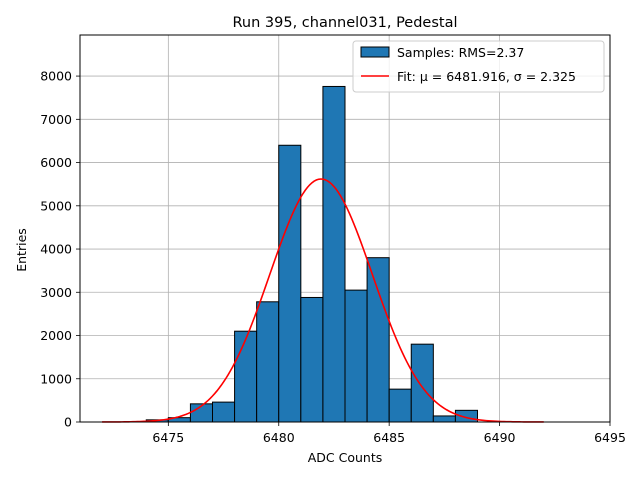 This screenshot has height=480, width=640. What do you see at coordinates (375, 52) in the screenshot?
I see `legend-samples-swatch` at bounding box center [375, 52].